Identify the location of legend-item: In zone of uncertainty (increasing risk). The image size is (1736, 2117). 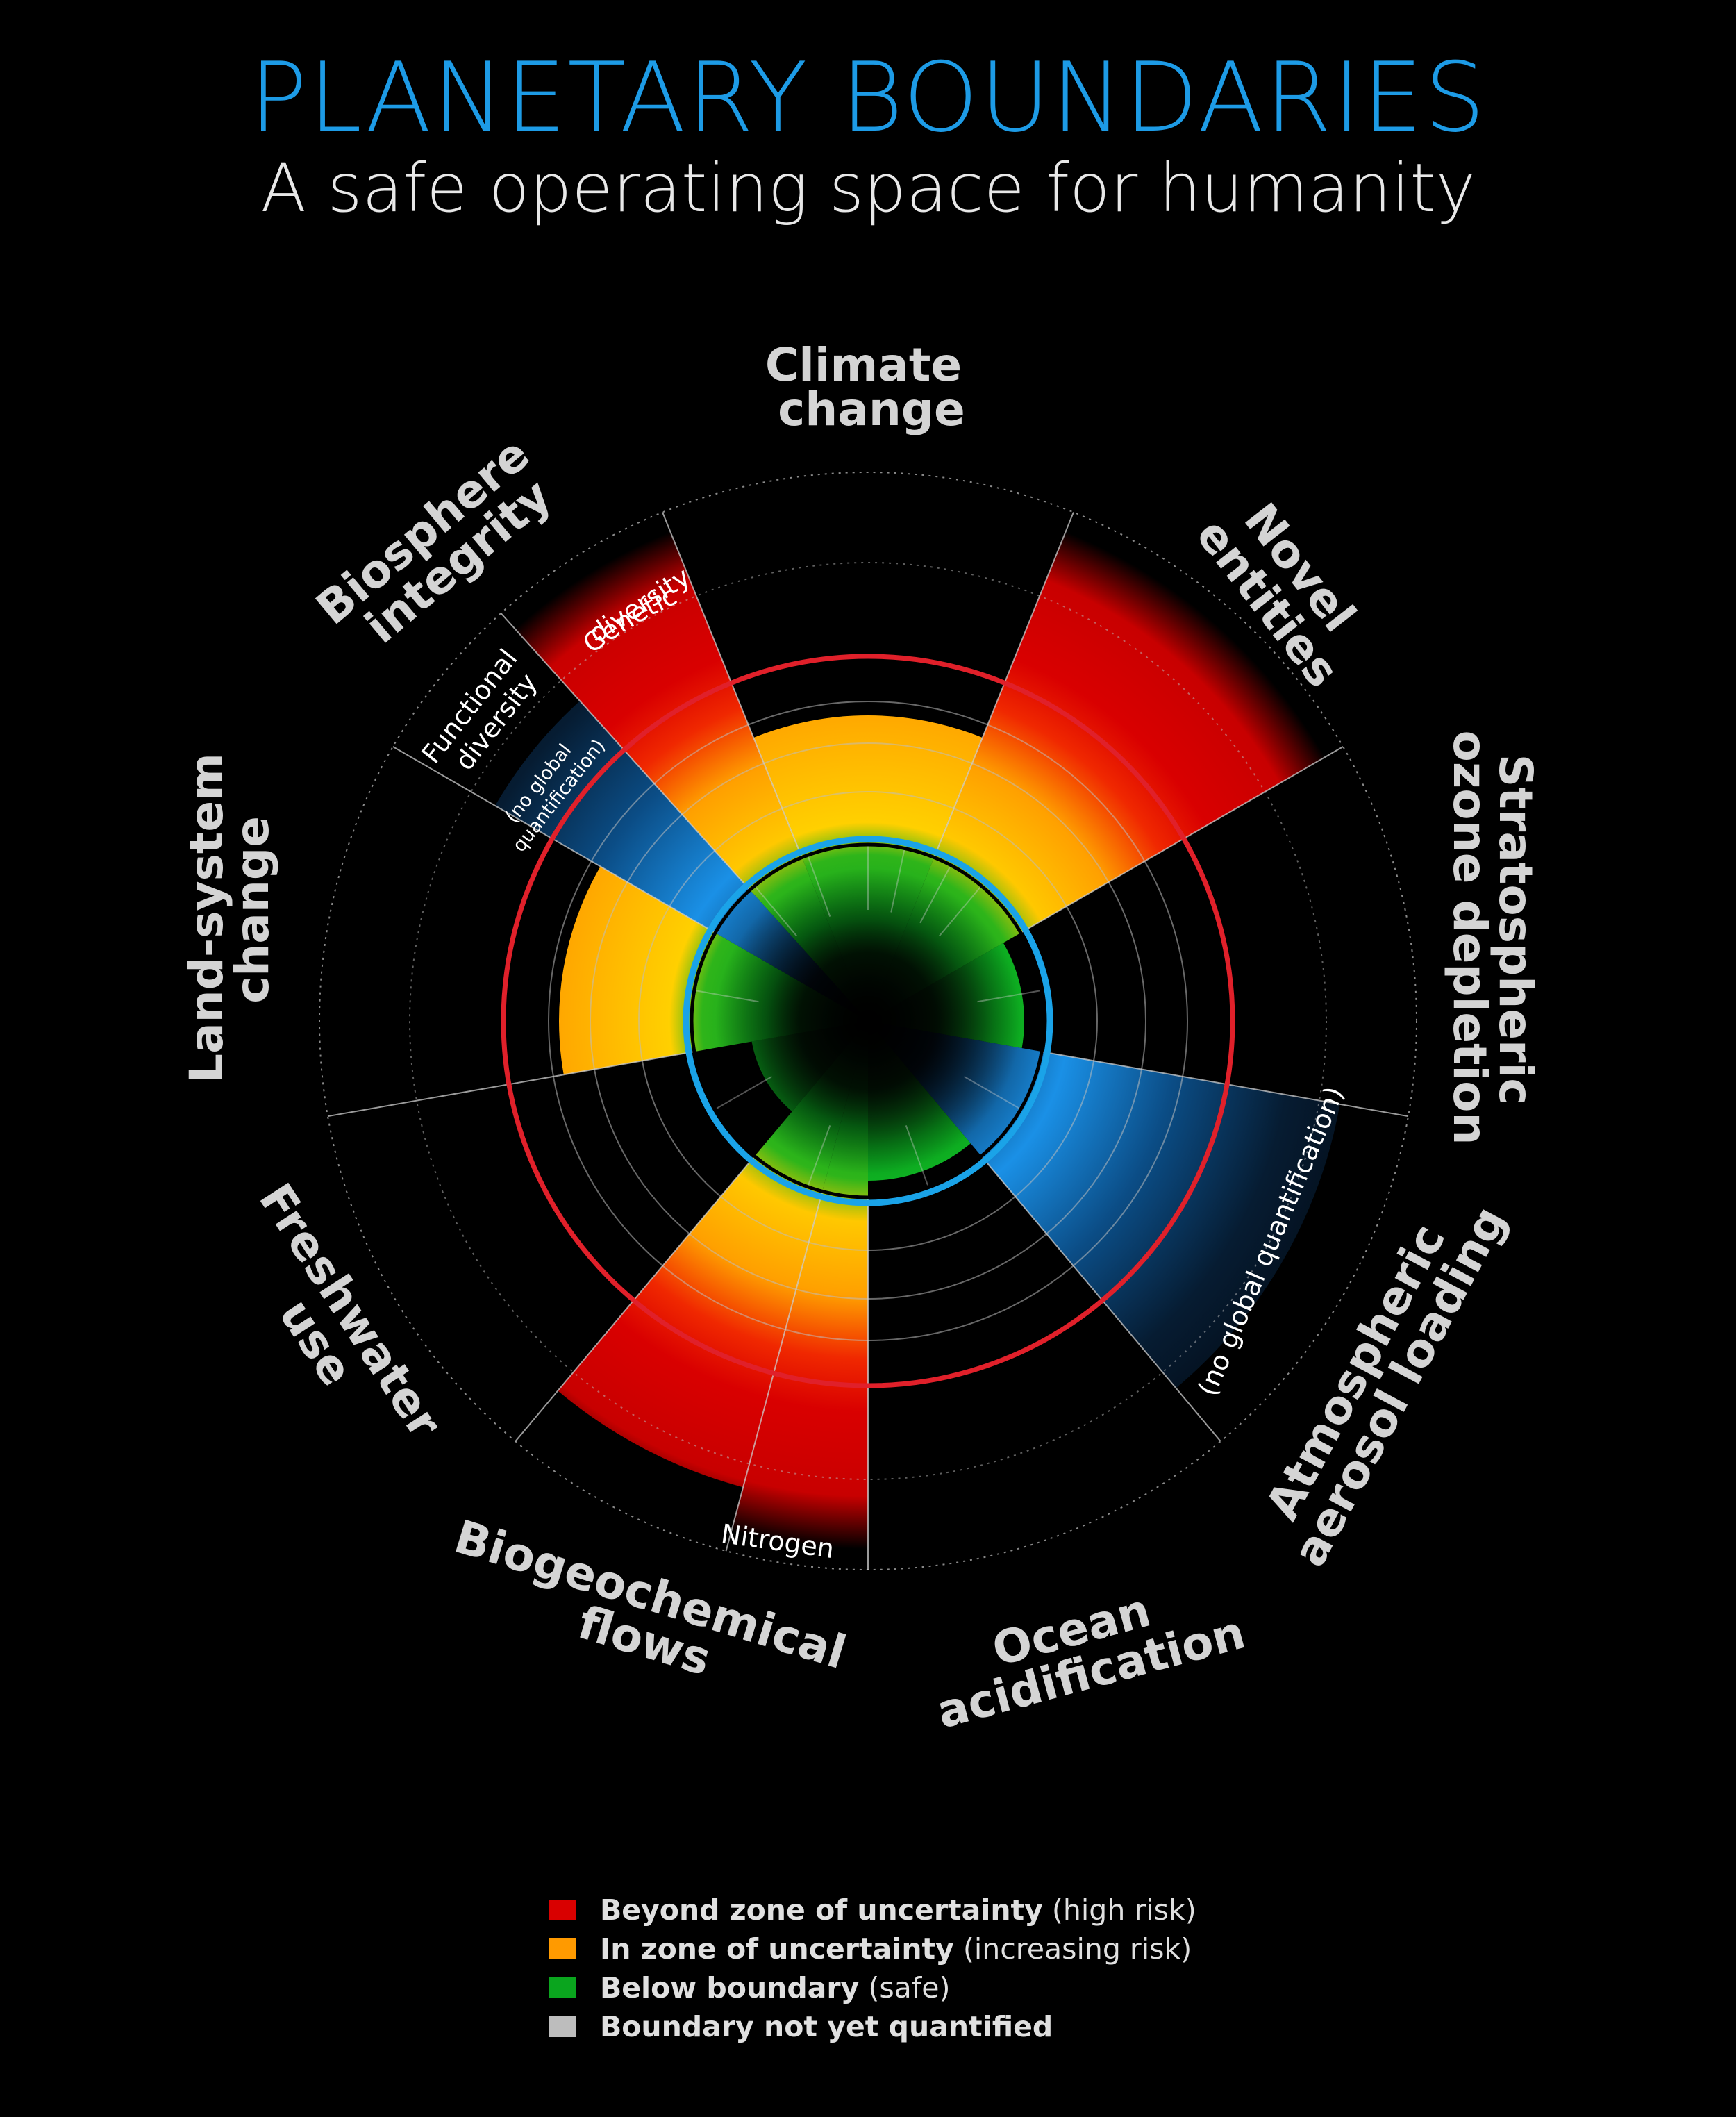
(872, 1948).